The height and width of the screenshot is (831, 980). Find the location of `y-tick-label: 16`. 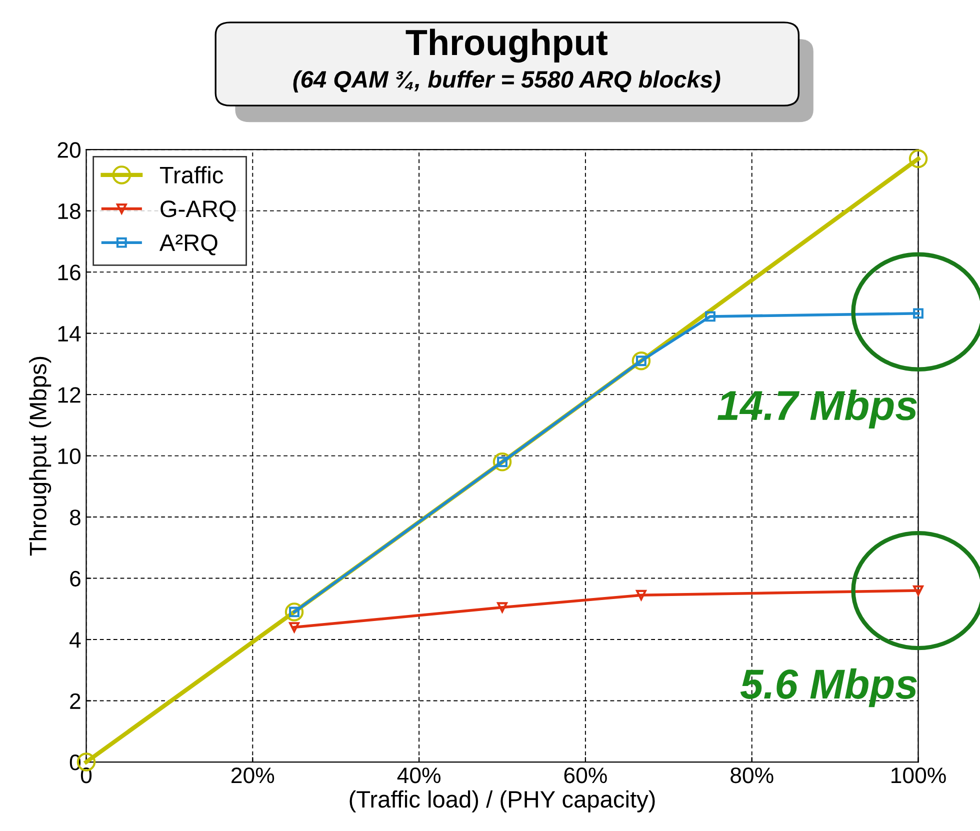

y-tick-label: 16 is located at coordinates (69, 272).